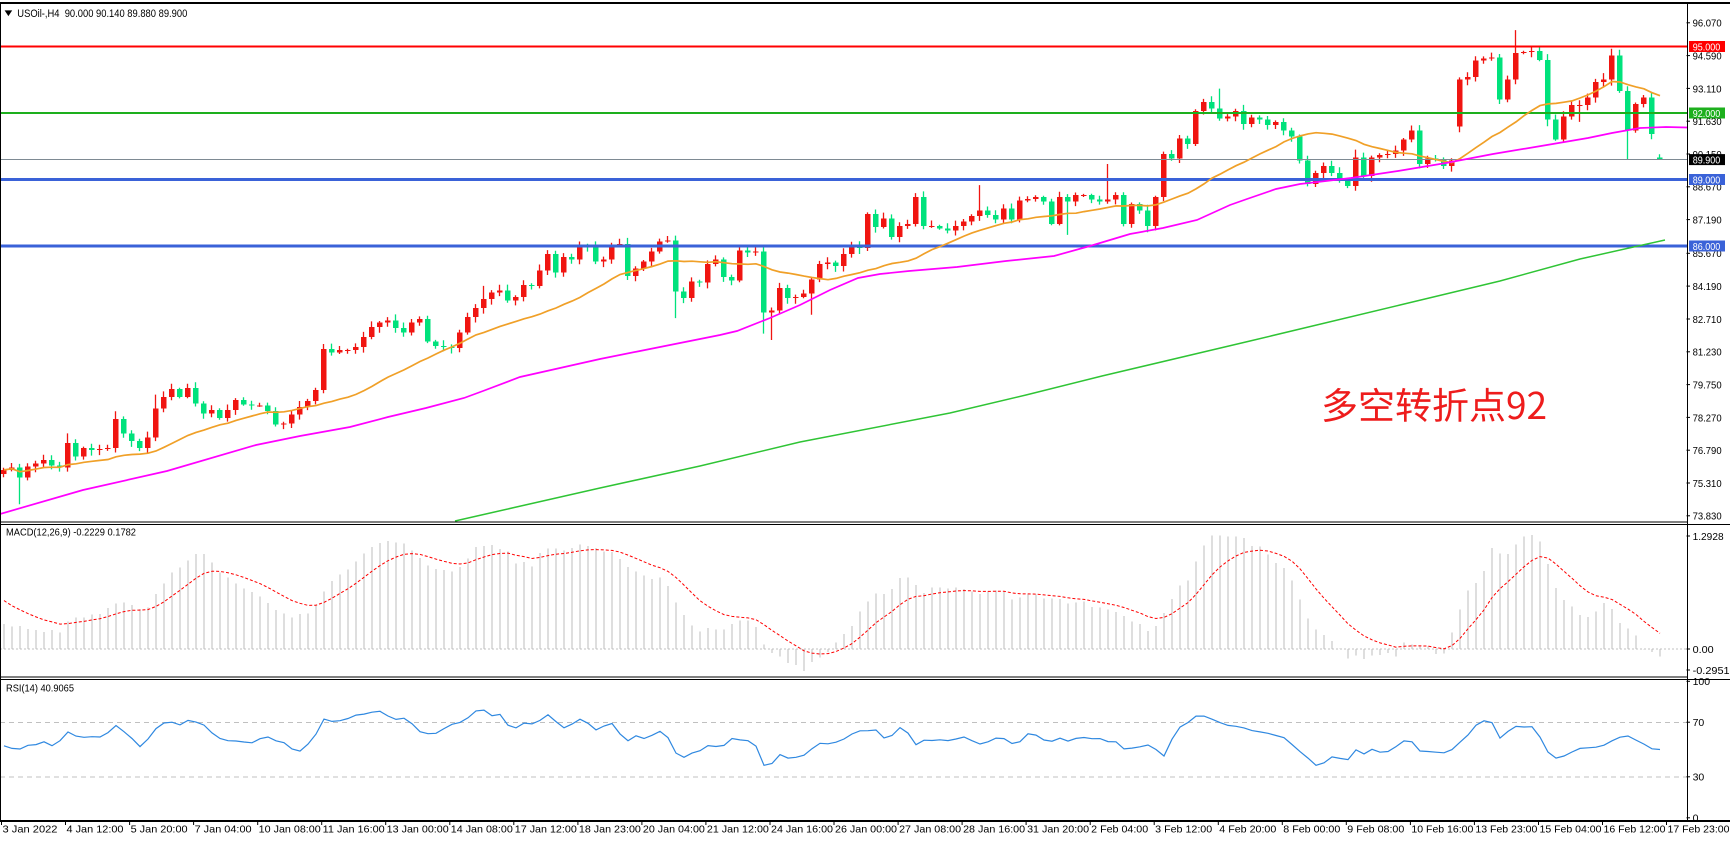 The image size is (1730, 845). Describe the element at coordinates (866, 830) in the screenshot. I see `svg-text: 26 Jan 00:00` at that location.